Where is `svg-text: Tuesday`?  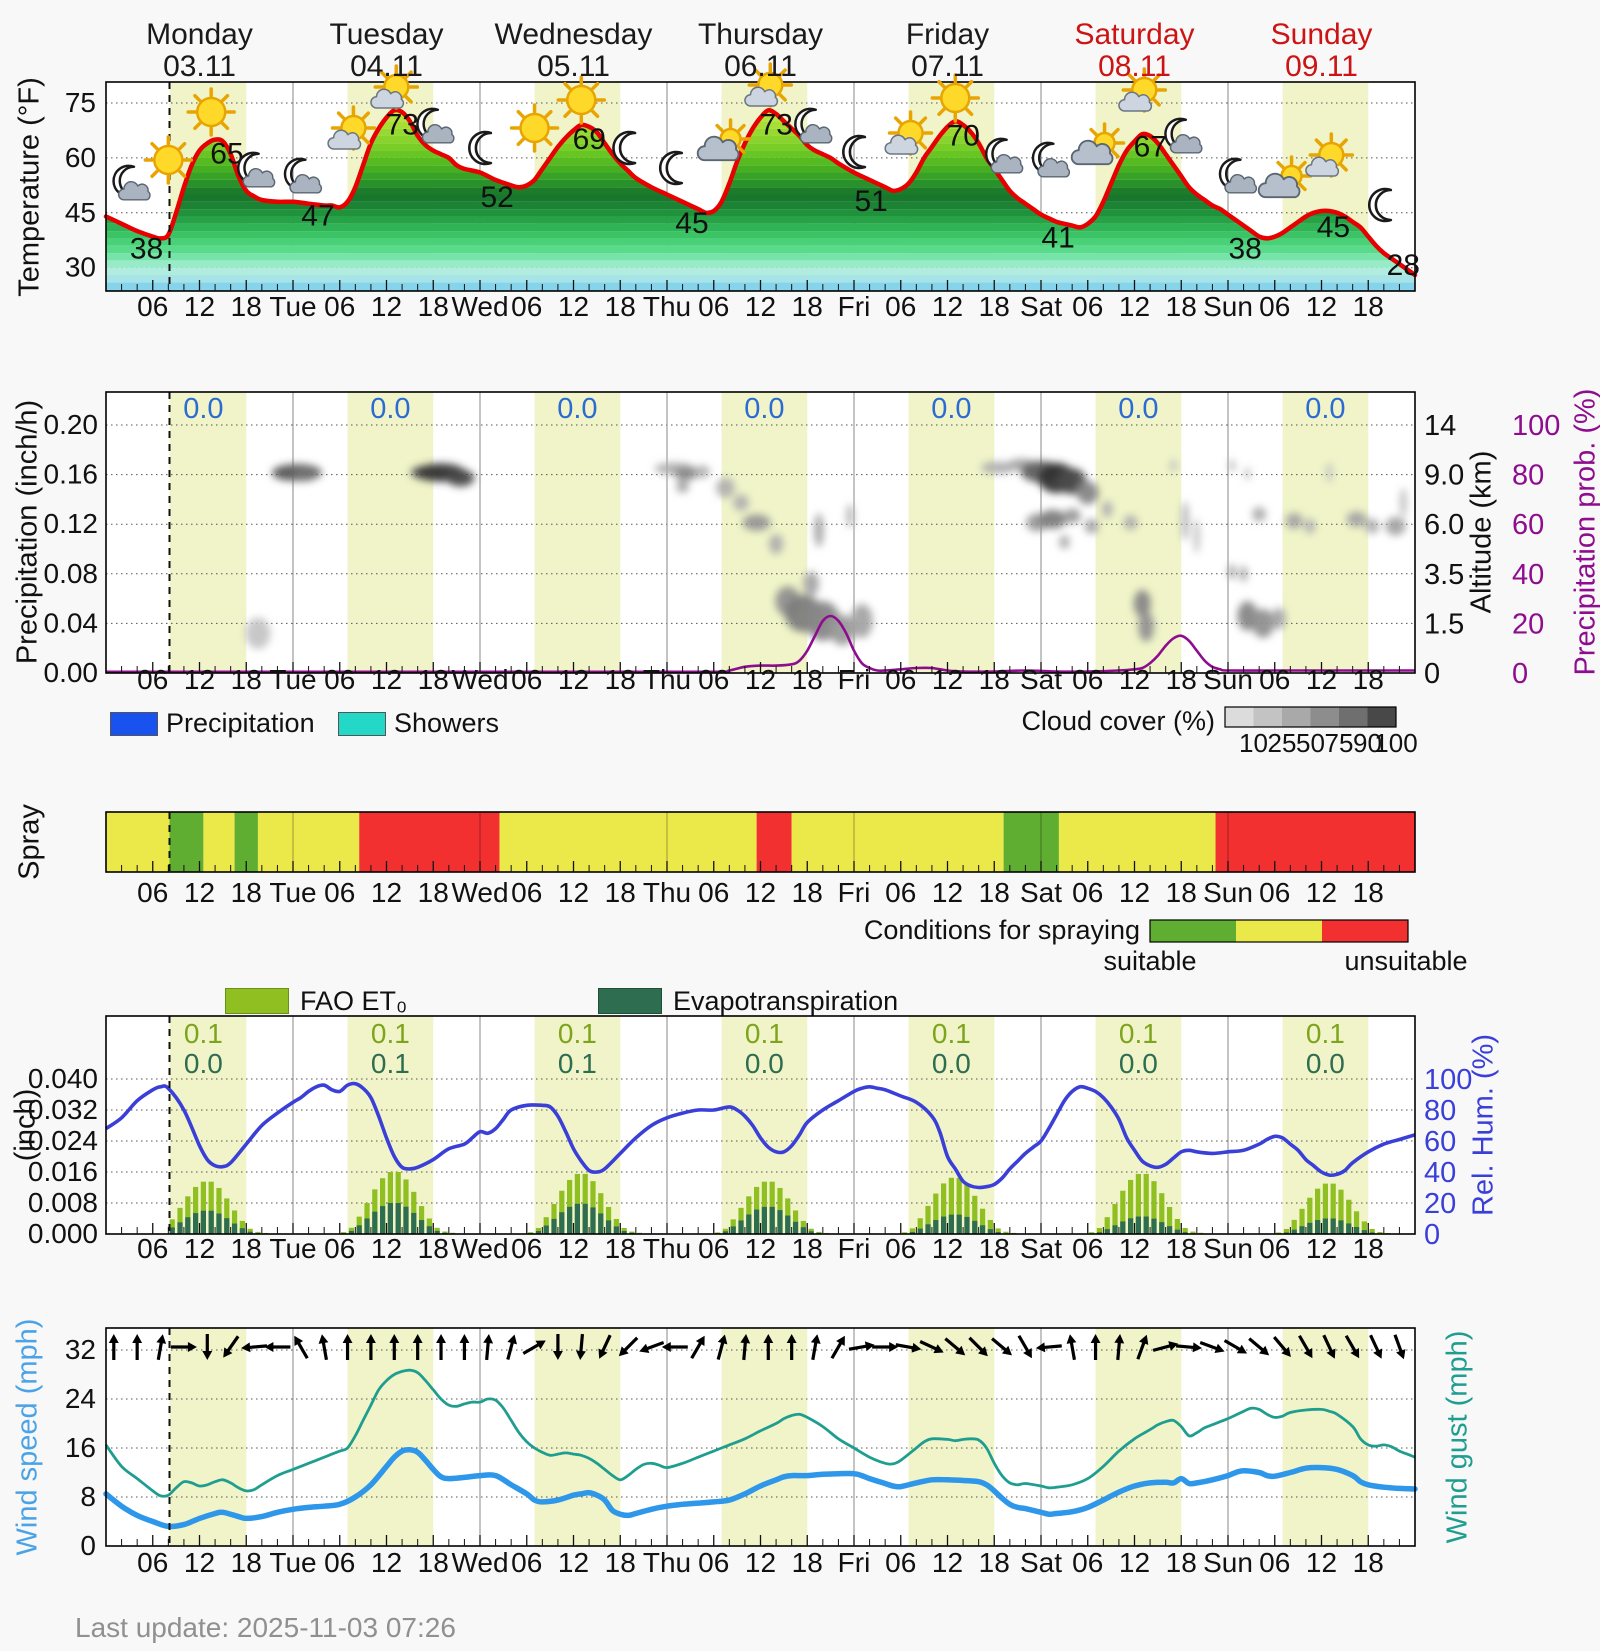 svg-text: Tuesday is located at coordinates (387, 34).